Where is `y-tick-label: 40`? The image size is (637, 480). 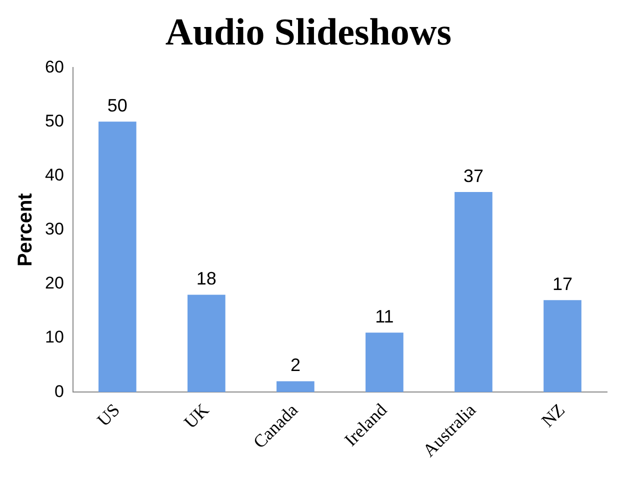
y-tick-label: 40 is located at coordinates (54, 174).